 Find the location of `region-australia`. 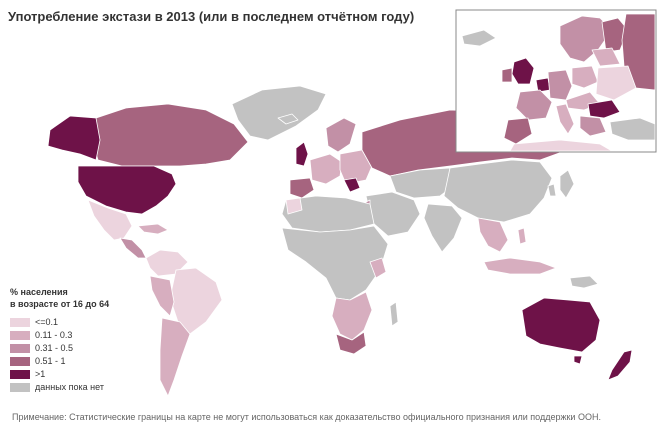

region-australia is located at coordinates (561, 325).